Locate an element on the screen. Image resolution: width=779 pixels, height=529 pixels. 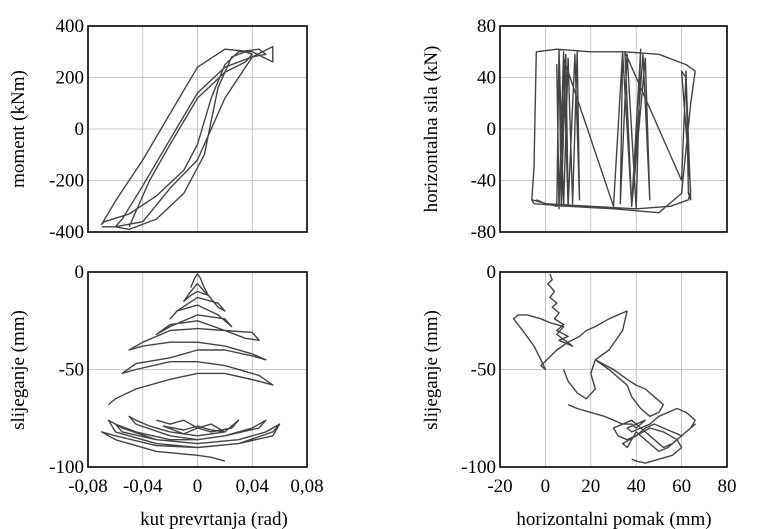
x-tick-label: -0,08 is located at coordinates (88, 486).